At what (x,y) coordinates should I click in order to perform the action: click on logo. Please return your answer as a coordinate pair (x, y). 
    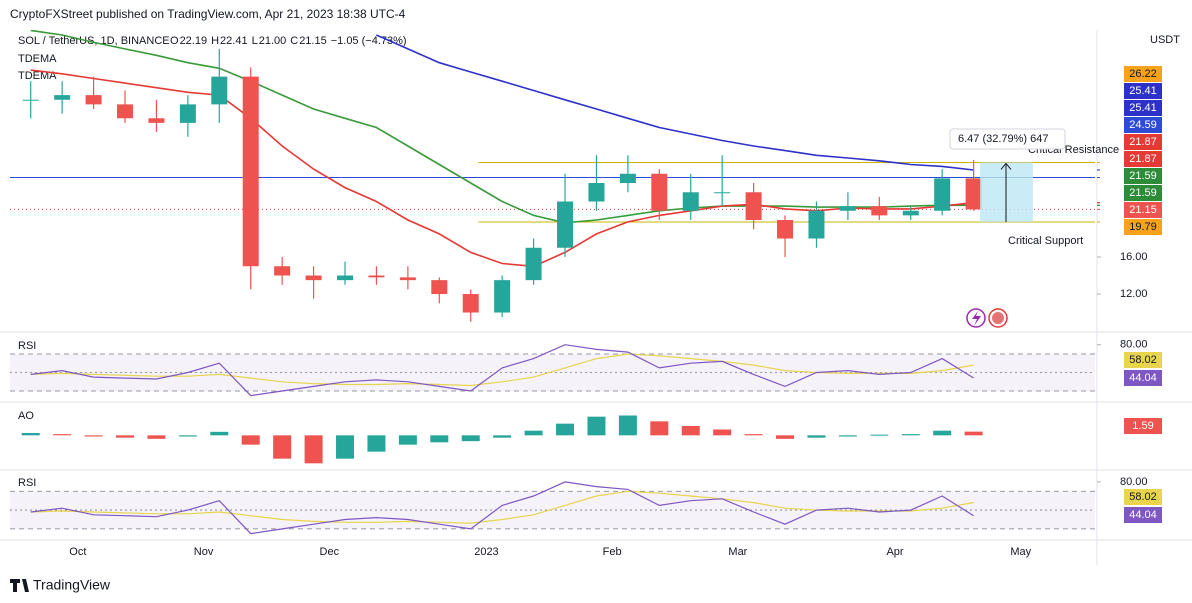
    Looking at the image, I should click on (19, 585).